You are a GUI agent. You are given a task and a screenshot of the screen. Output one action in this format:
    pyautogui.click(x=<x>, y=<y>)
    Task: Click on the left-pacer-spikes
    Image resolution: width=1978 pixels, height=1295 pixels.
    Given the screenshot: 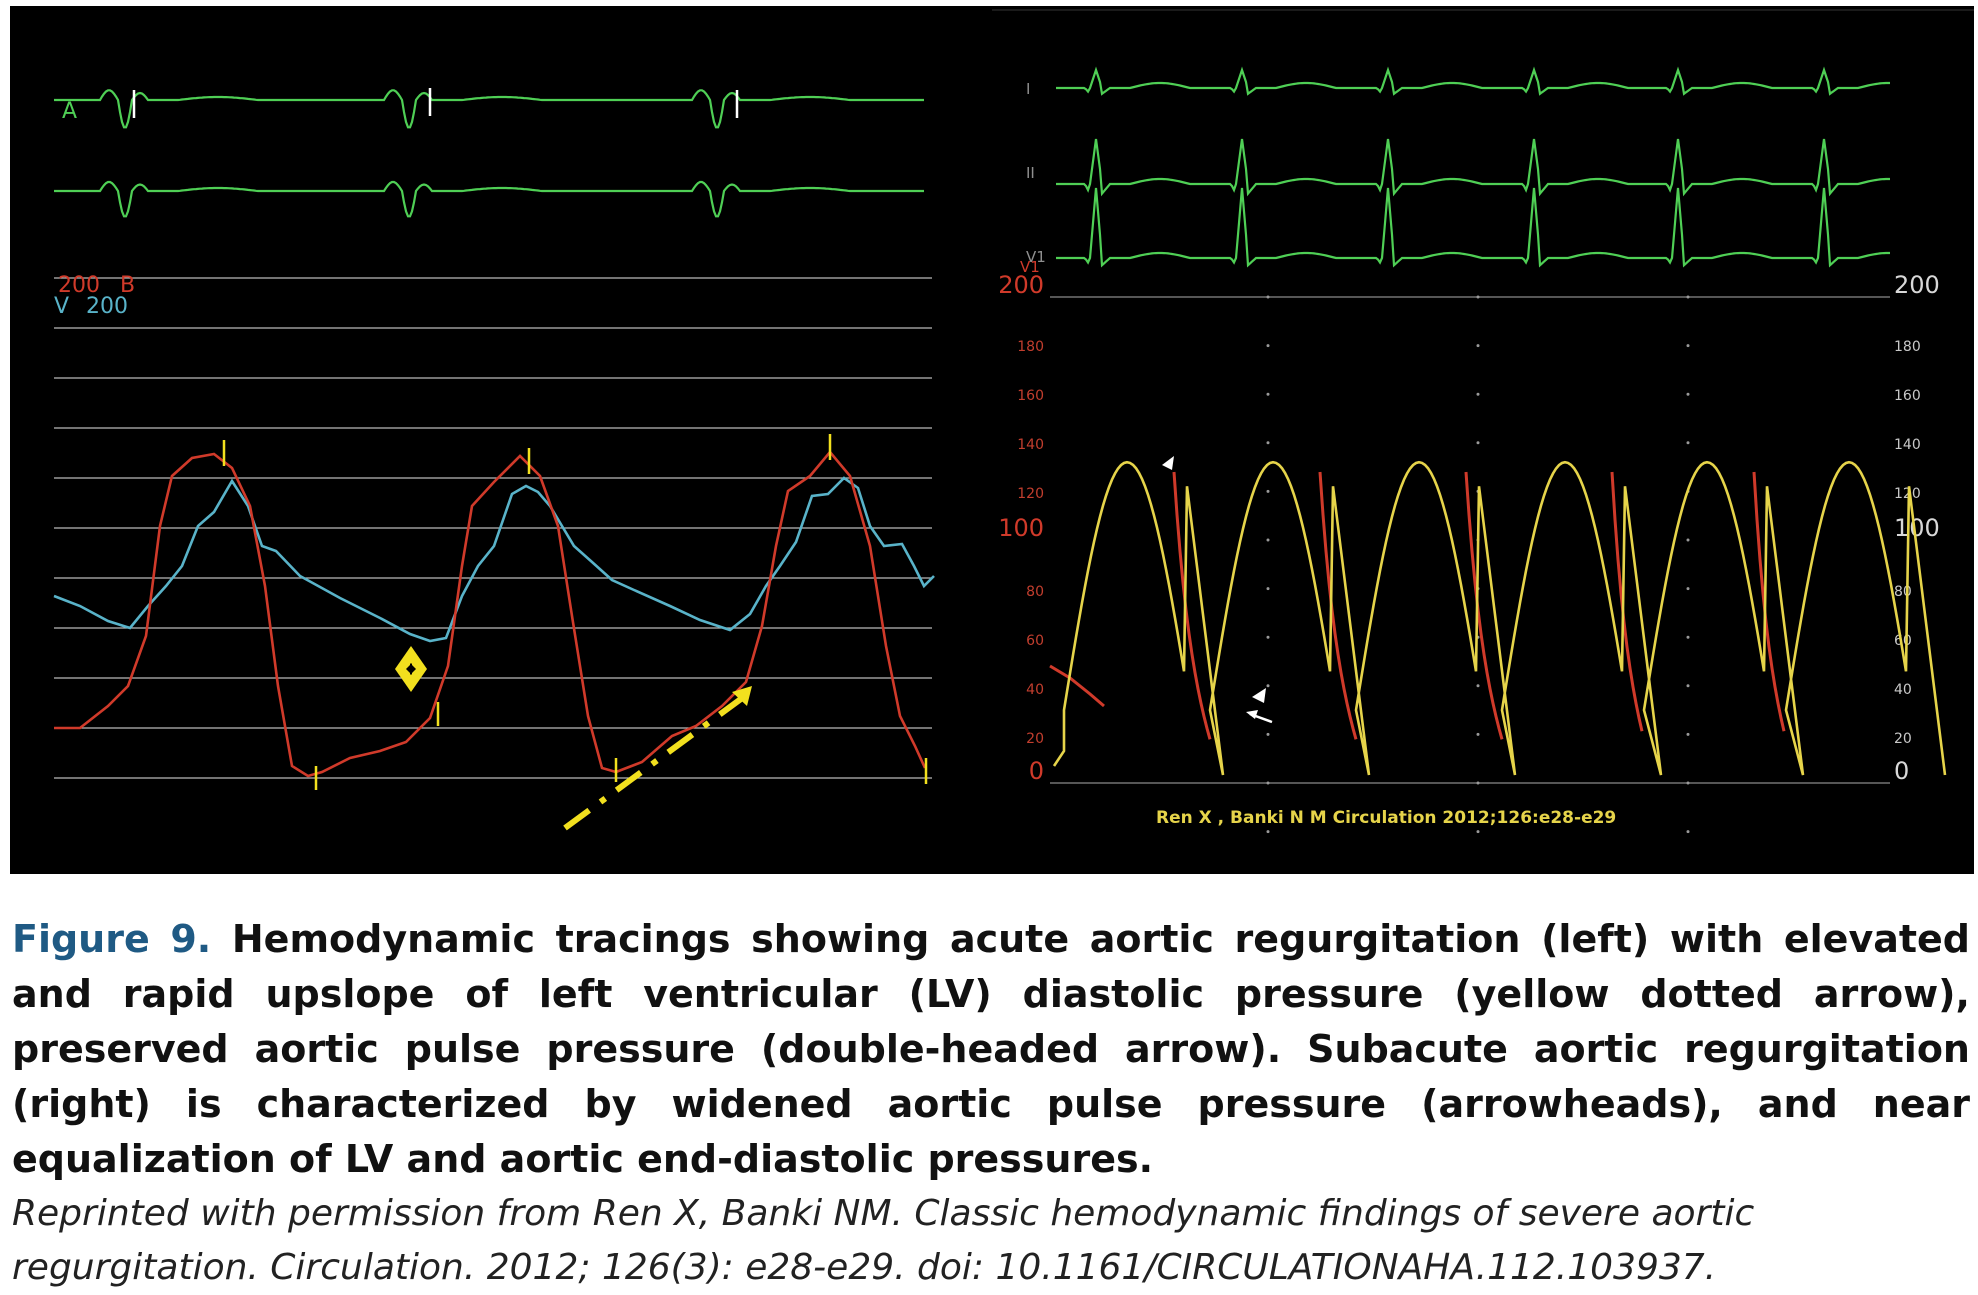 What is the action you would take?
    pyautogui.click(x=435, y=103)
    